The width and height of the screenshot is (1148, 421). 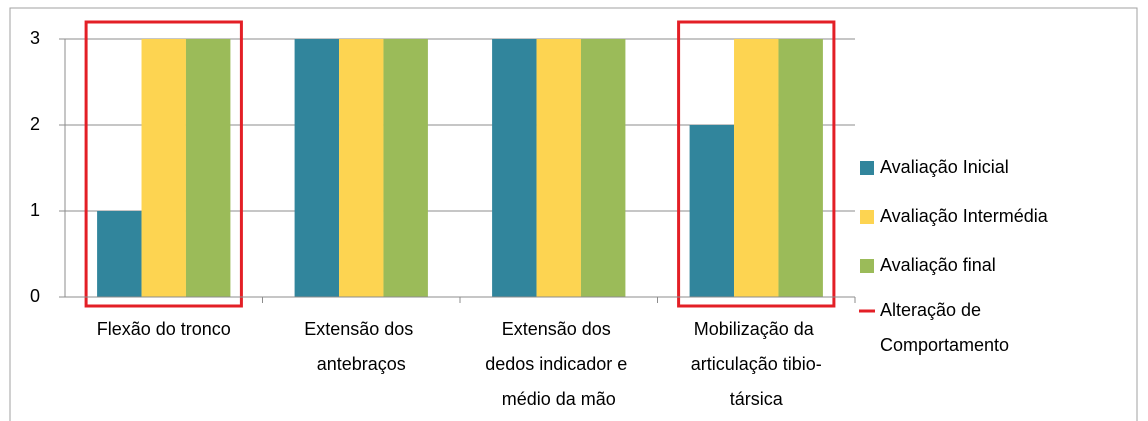 I want to click on legend-label: Alteração de Comportamento, so click(x=944, y=327).